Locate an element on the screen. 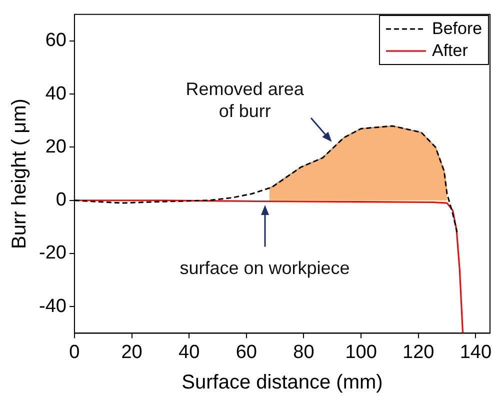  annotation: Removed area of burr is located at coordinates (244, 100).